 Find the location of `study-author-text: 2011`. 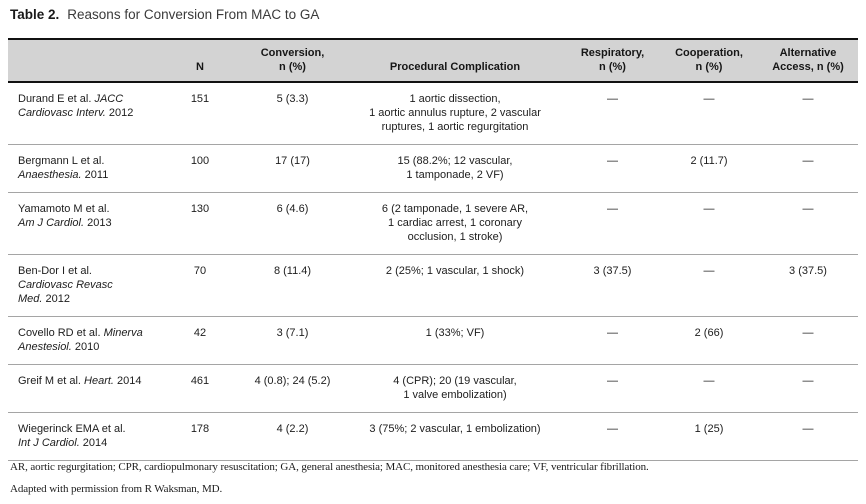

study-author-text: 2011 is located at coordinates (95, 175).